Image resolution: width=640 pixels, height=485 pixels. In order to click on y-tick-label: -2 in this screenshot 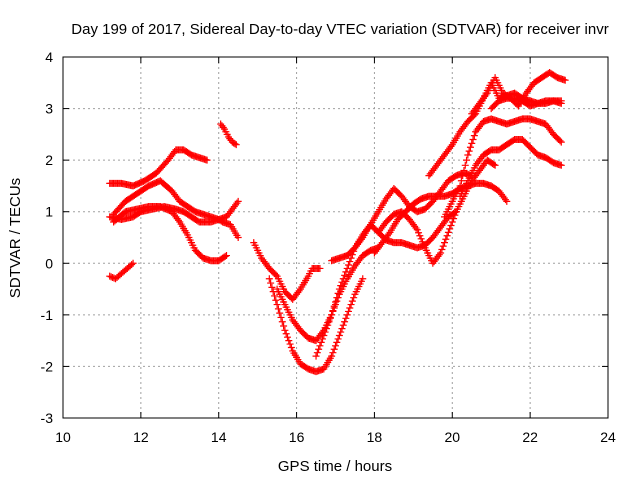, I will do `click(47, 366)`.